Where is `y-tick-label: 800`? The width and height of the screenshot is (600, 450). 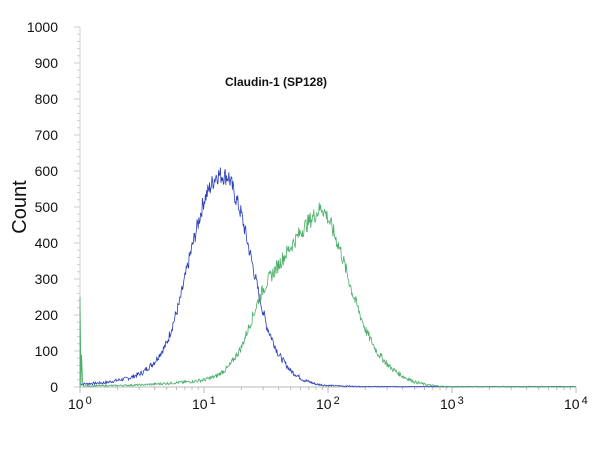 y-tick-label: 800 is located at coordinates (47, 99).